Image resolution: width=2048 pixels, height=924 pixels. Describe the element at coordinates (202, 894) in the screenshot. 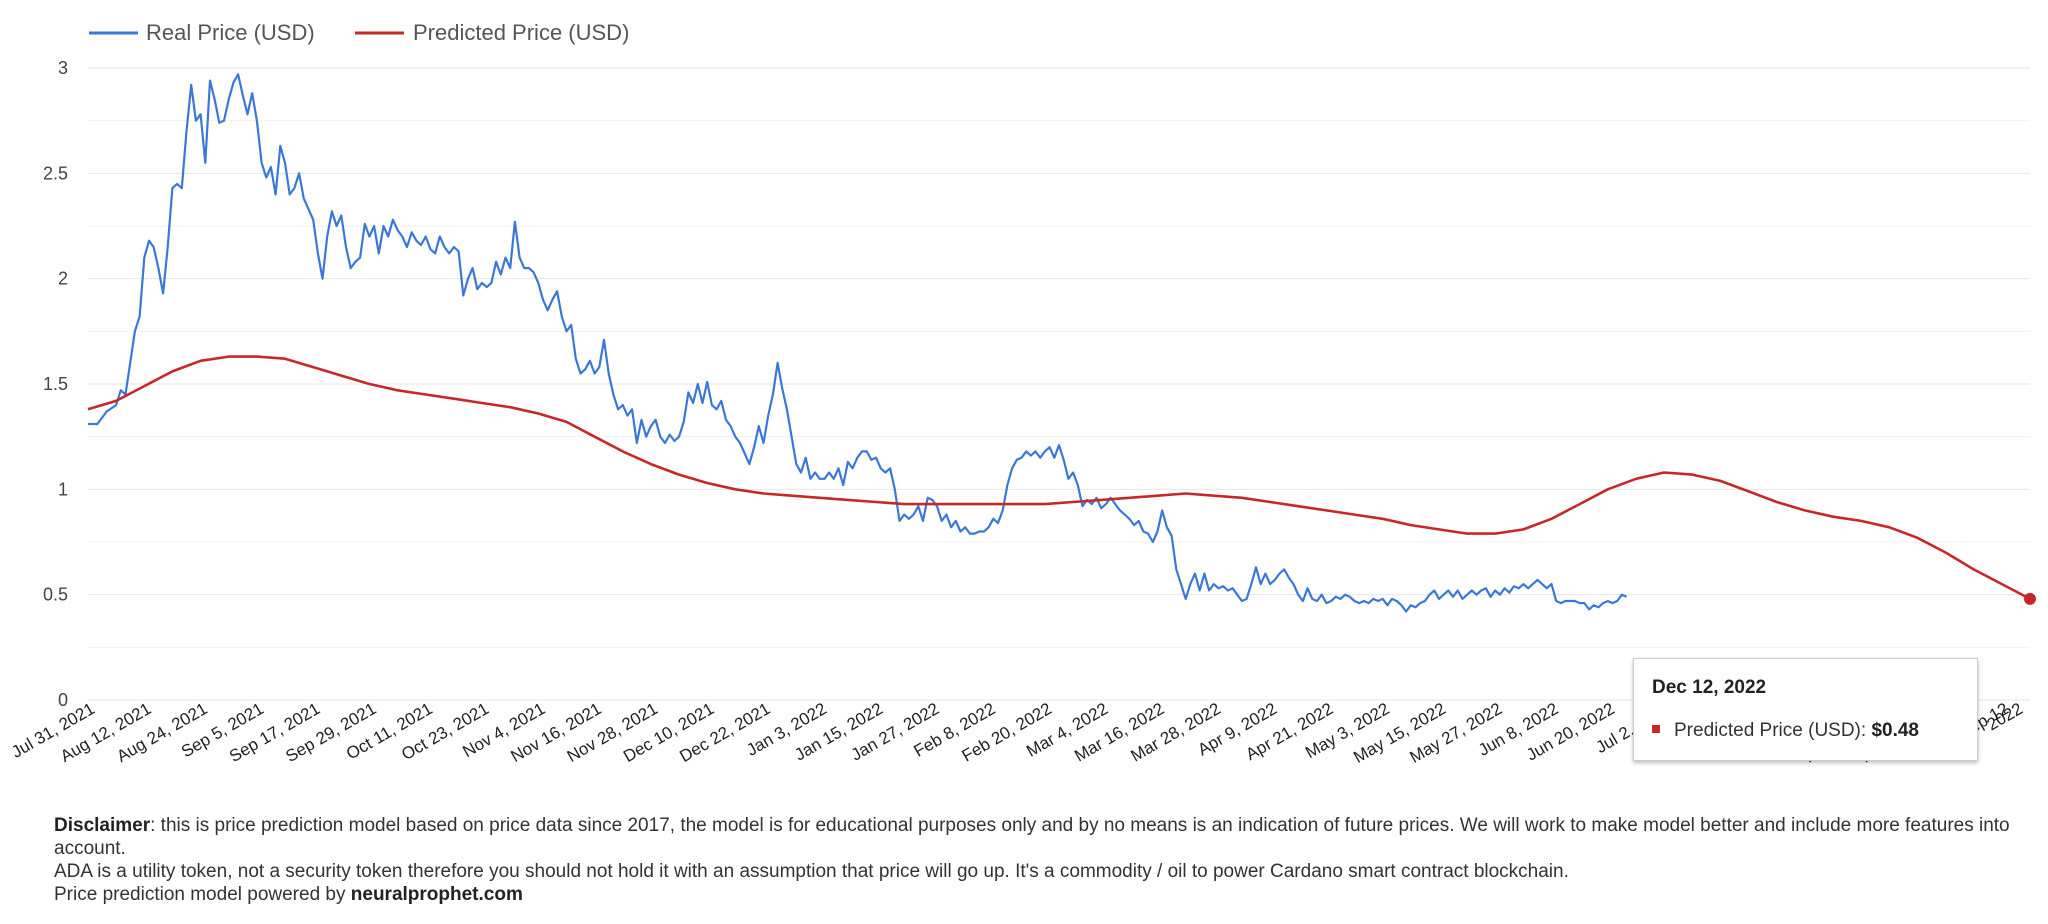

I see `disclaimer-powered-by: Price prediction model powered by` at that location.